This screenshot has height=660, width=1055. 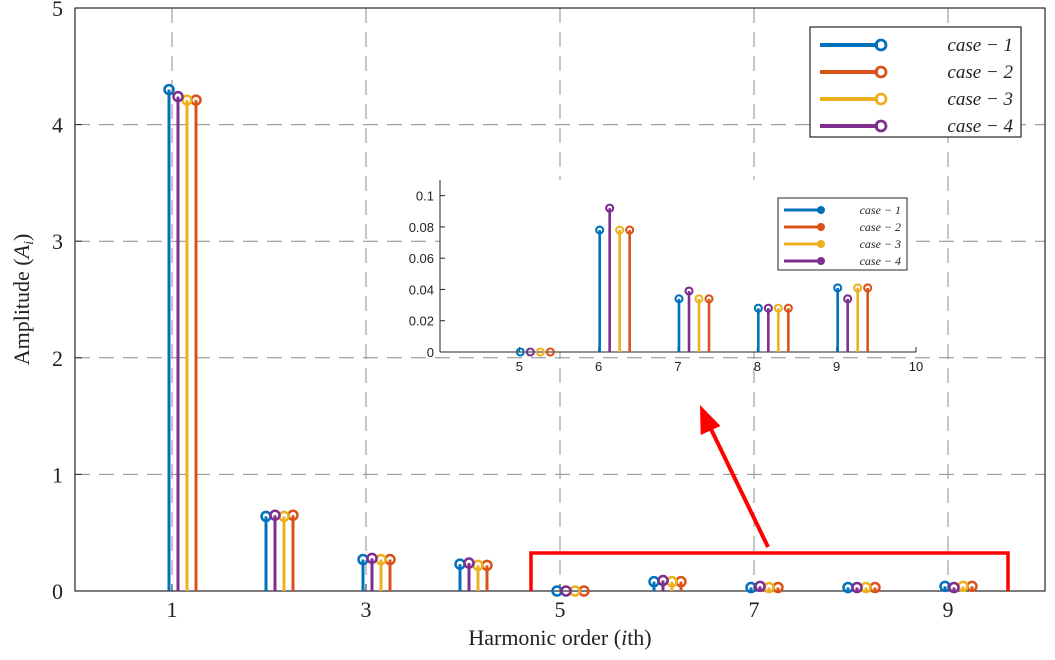 I want to click on zoom-arrow-head, so click(x=710, y=420).